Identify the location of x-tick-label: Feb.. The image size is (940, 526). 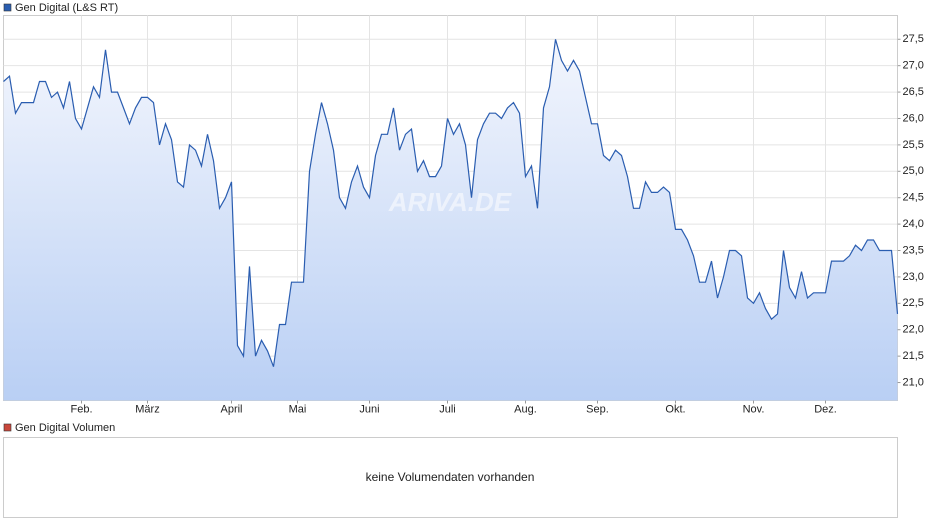
(81, 409).